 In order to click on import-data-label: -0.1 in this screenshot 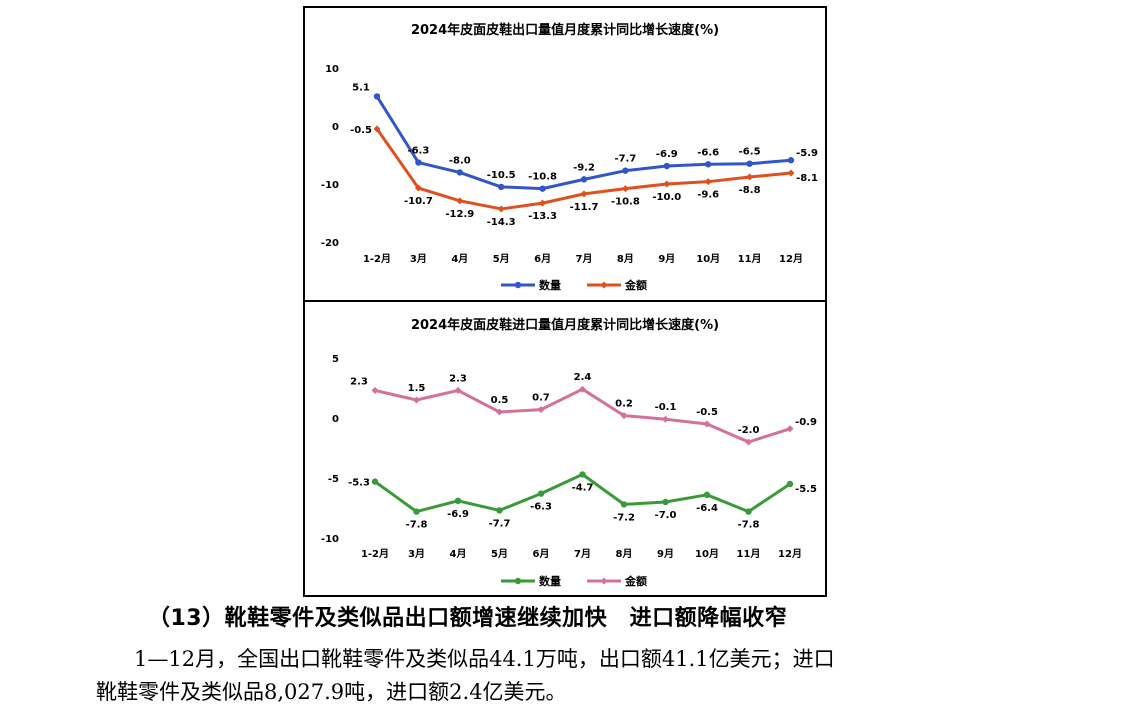, I will do `click(666, 407)`.